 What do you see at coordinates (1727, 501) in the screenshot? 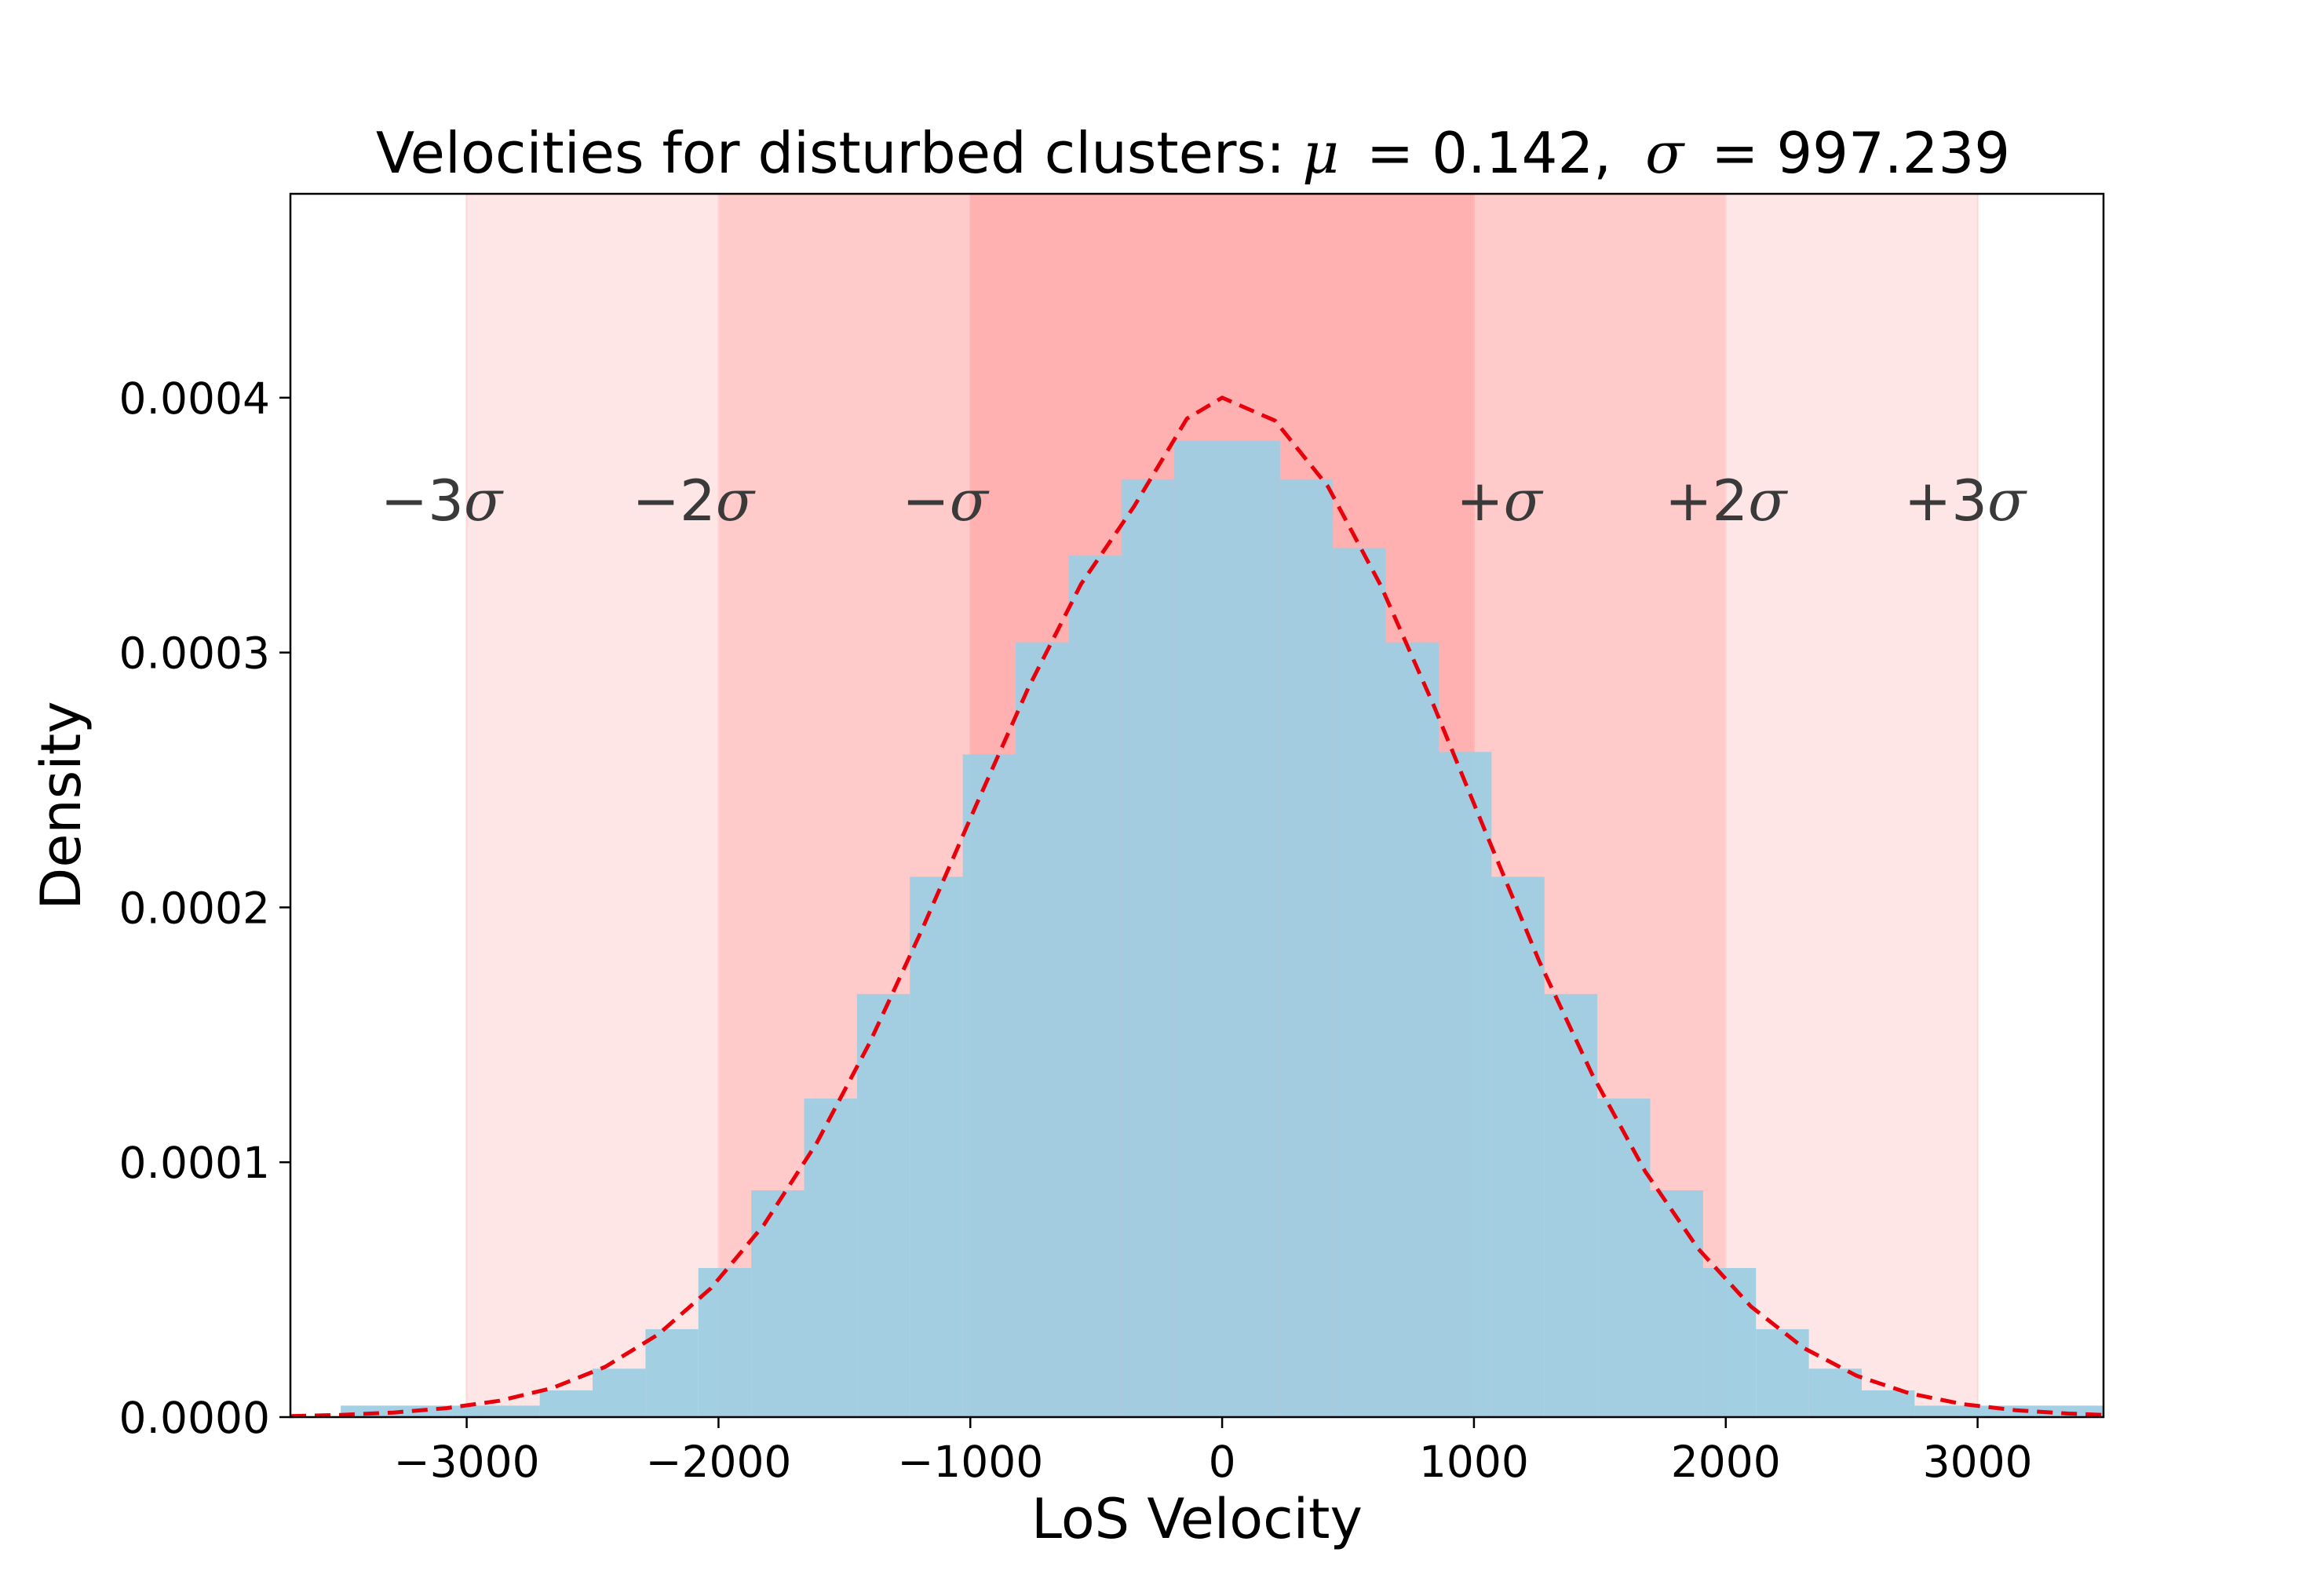
I see `sigma-label: +2σ` at bounding box center [1727, 501].